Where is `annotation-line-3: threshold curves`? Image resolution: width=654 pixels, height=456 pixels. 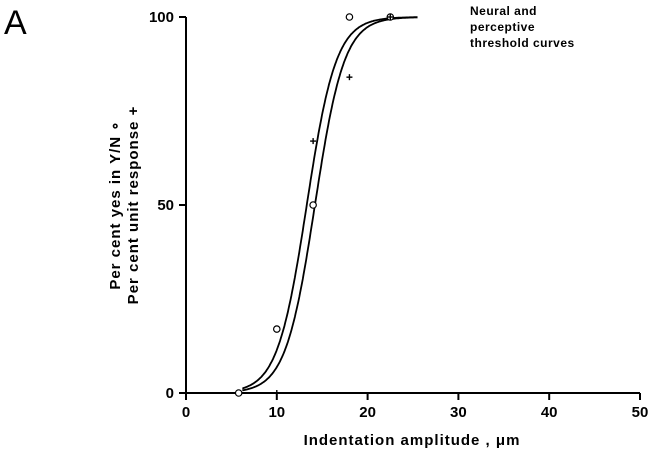
annotation-line-3: threshold curves is located at coordinates (522, 43).